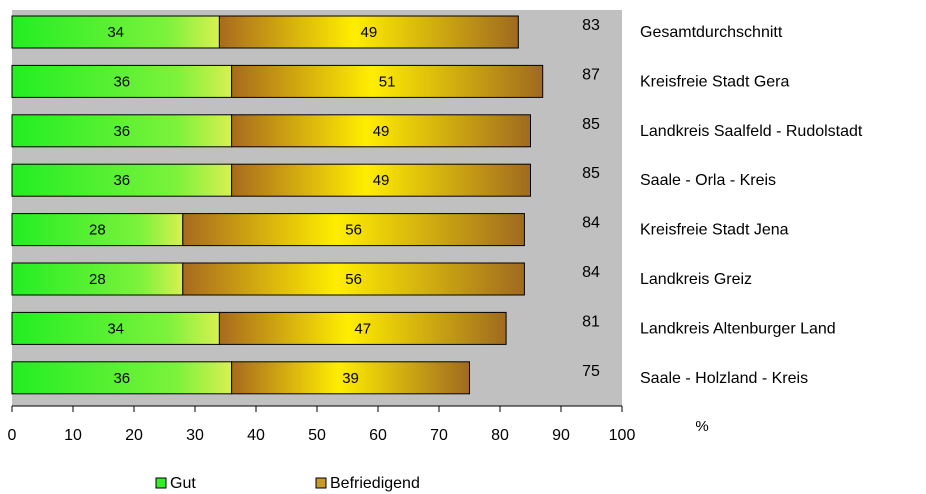  What do you see at coordinates (12, 435) in the screenshot?
I see `x-tick-label: 0` at bounding box center [12, 435].